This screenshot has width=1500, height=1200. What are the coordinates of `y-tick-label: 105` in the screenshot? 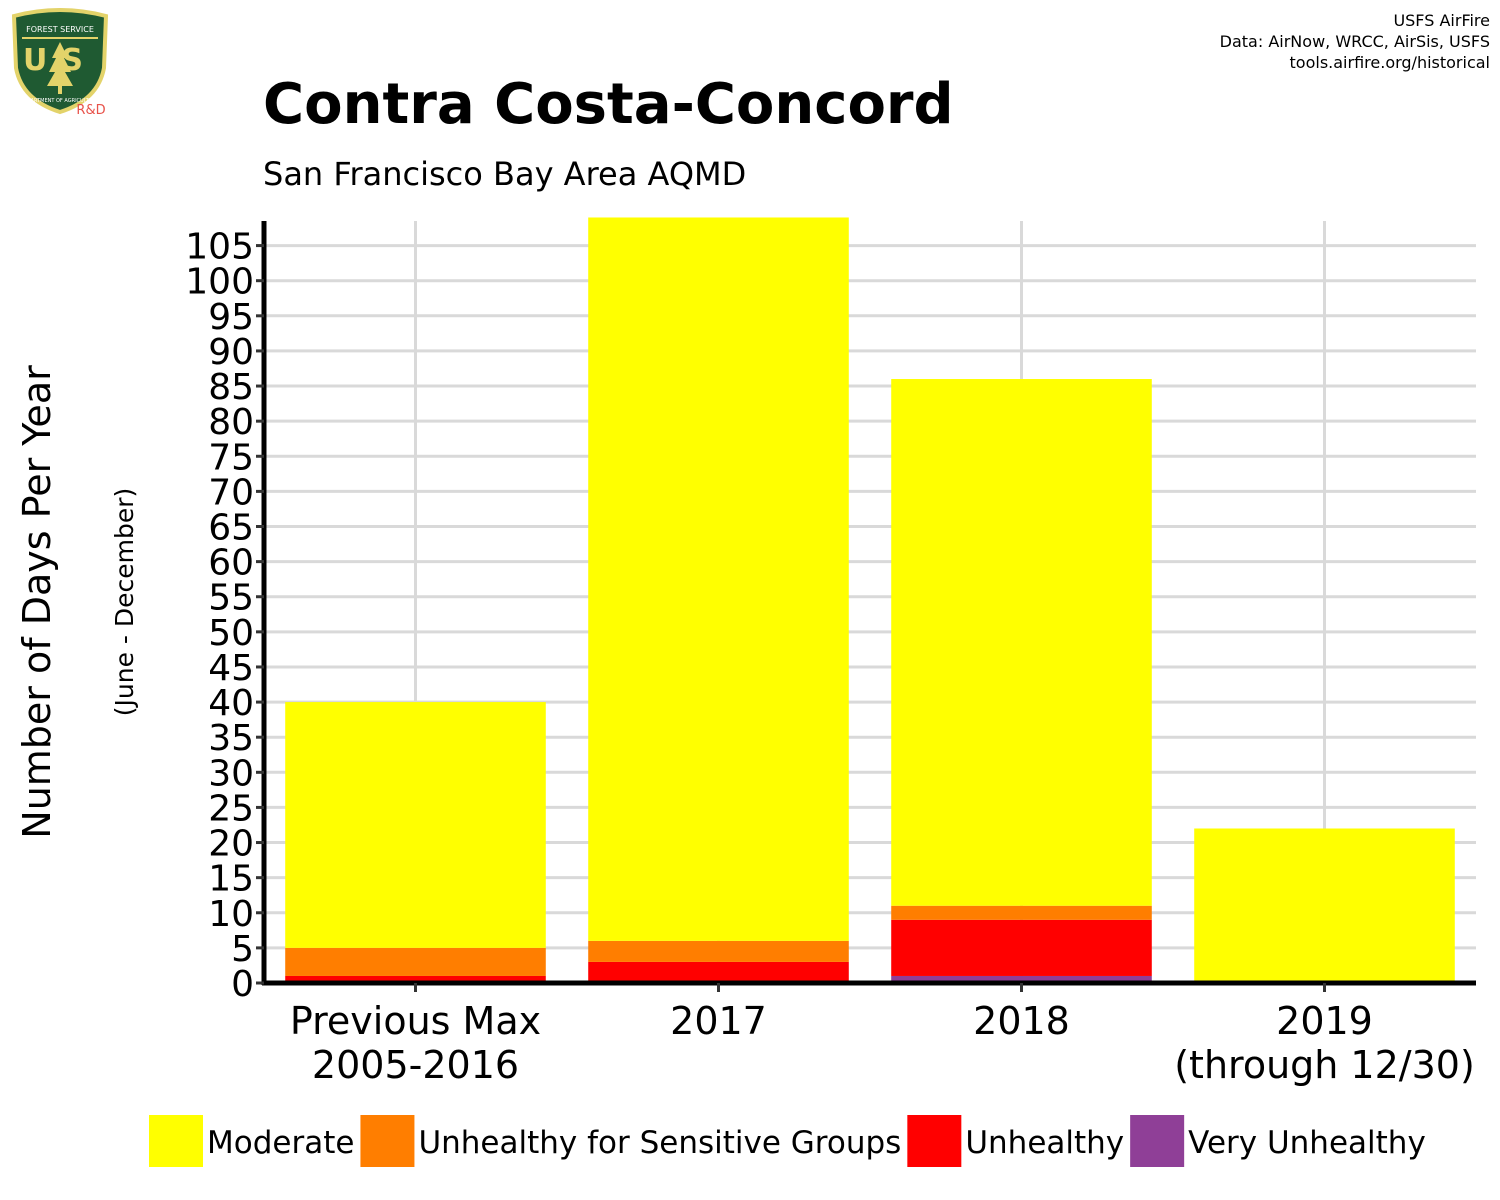 It's located at (219, 247).